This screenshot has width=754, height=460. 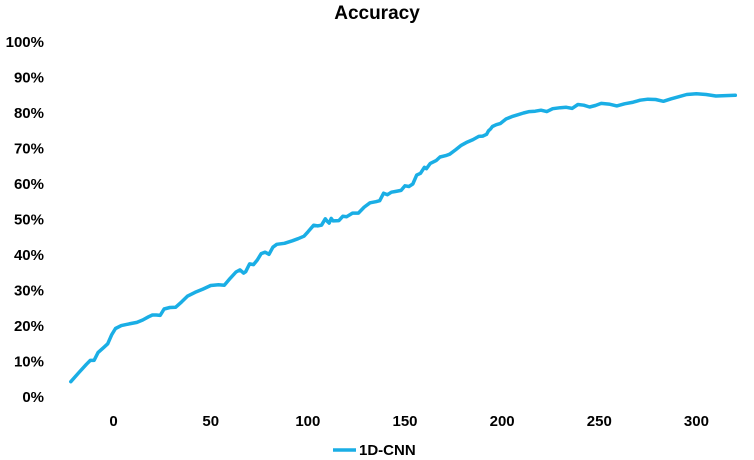 I want to click on chart-title: Accuracy, so click(x=377, y=13).